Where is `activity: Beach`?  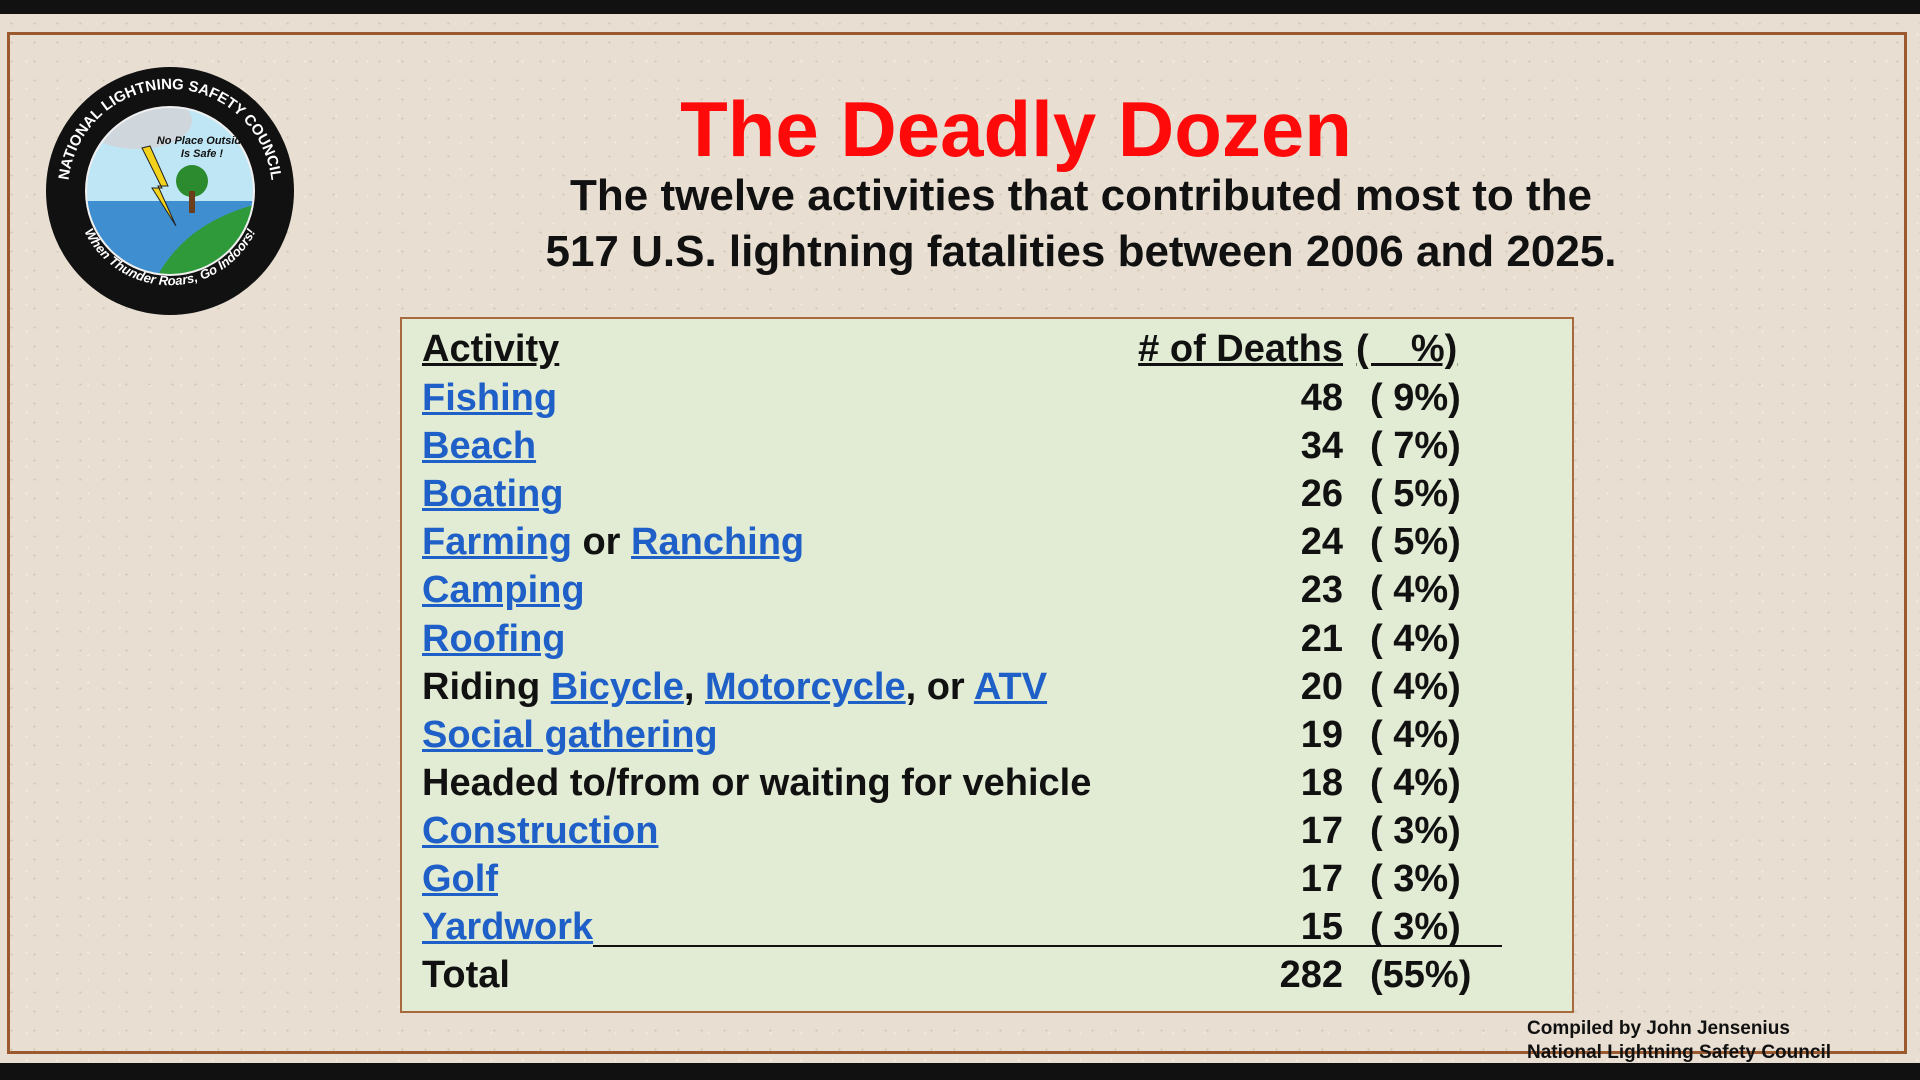
activity: Beach is located at coordinates (479, 446).